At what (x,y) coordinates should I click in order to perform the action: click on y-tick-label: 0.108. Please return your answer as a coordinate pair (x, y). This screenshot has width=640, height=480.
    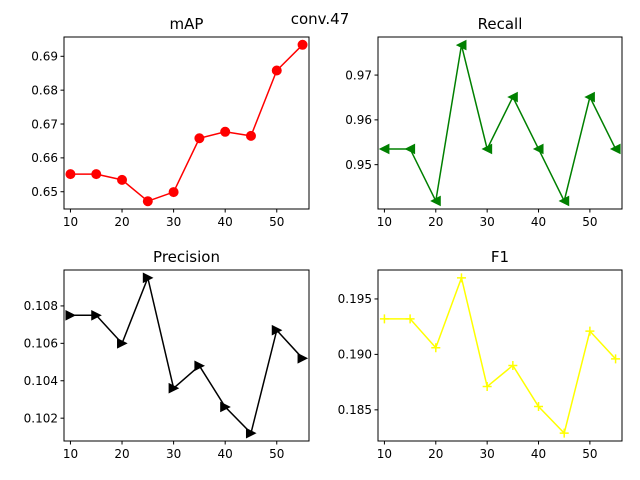
    Looking at the image, I should click on (41, 306).